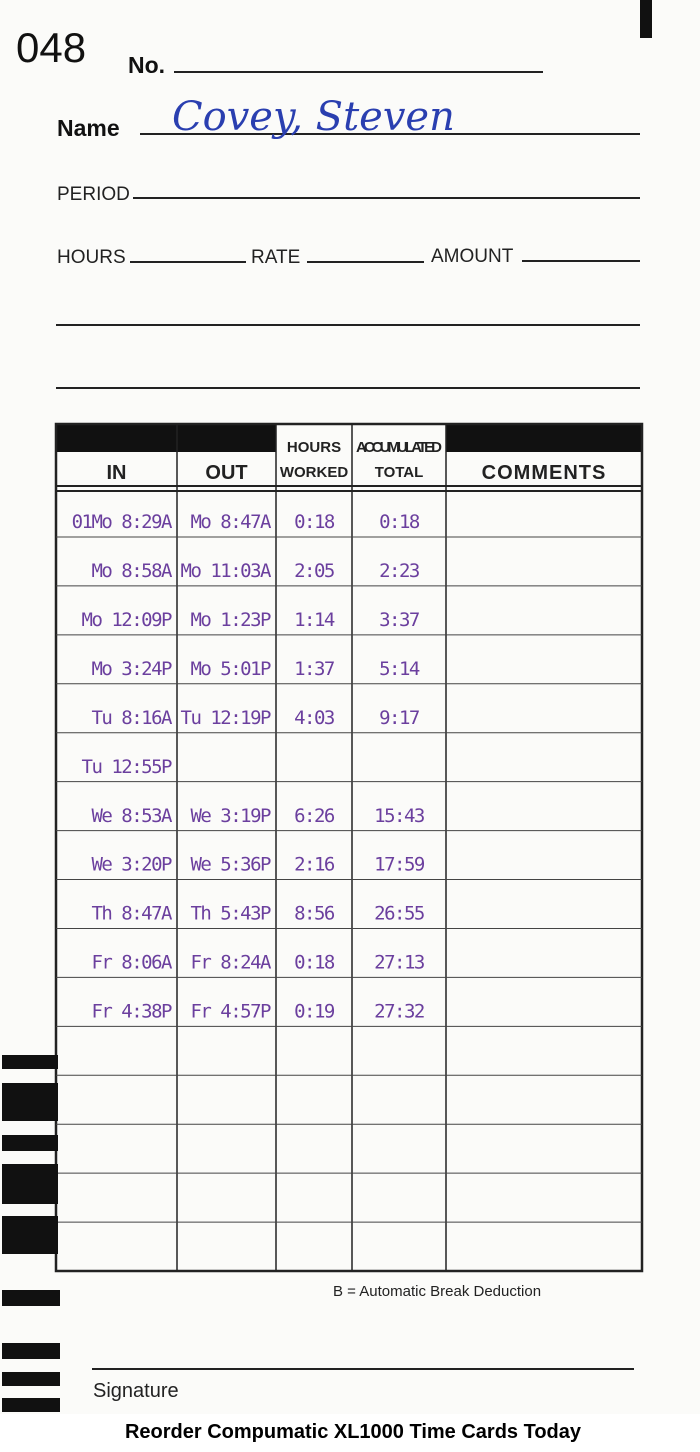 The image size is (700, 1452). Describe the element at coordinates (399, 963) in the screenshot. I see `accumulated-total: 27:13` at that location.